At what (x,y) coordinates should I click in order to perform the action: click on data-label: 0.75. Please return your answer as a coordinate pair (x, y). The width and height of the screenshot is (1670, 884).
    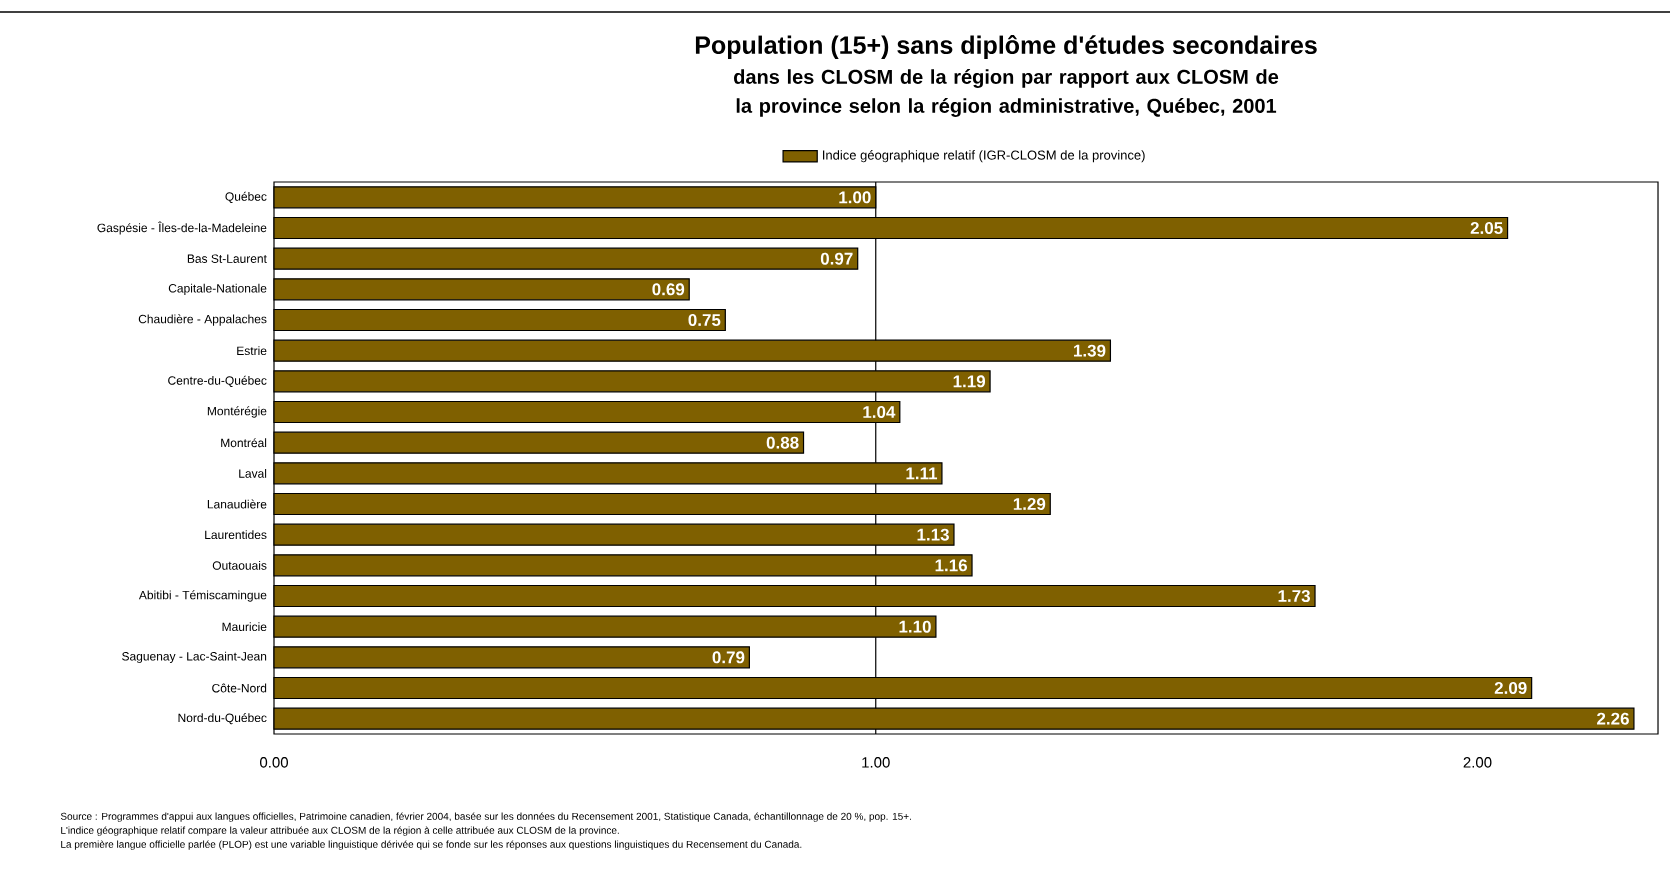
    Looking at the image, I should click on (704, 320).